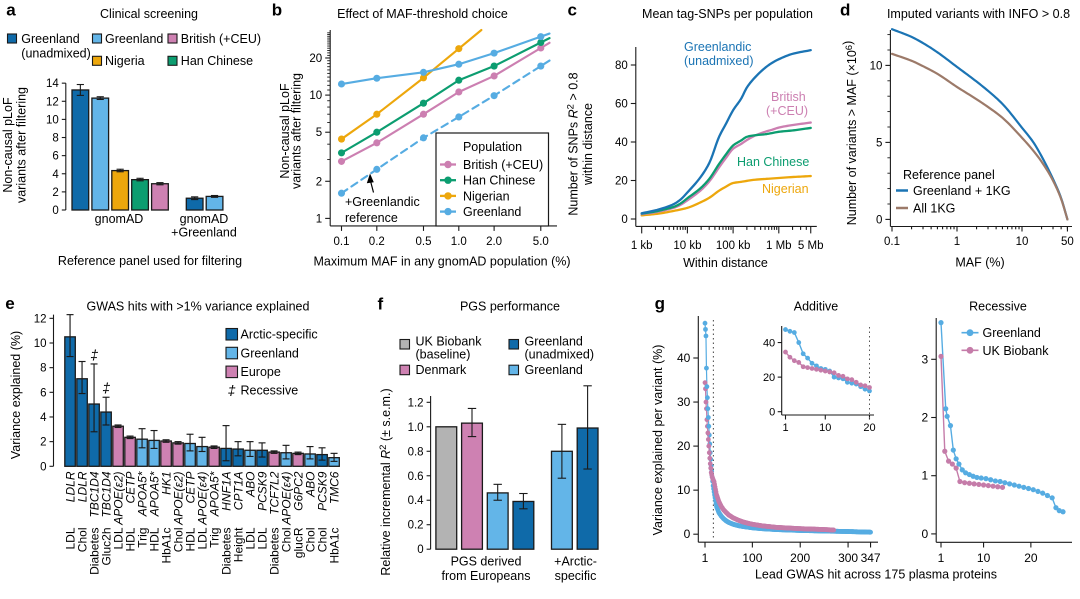  I want to click on svg-text: 0.5, so click(424, 242).